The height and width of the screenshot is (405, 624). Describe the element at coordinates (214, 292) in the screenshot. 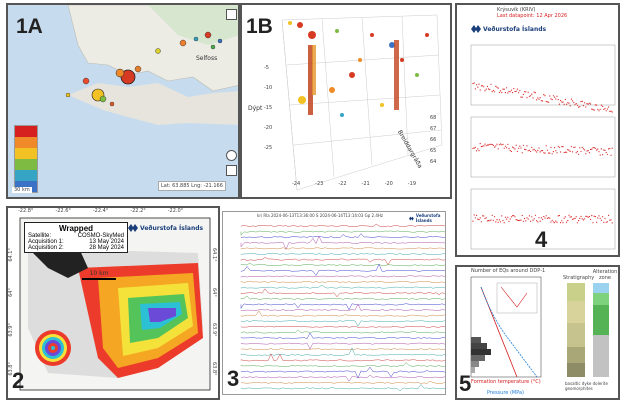

I see `right-tick: 64°` at that location.